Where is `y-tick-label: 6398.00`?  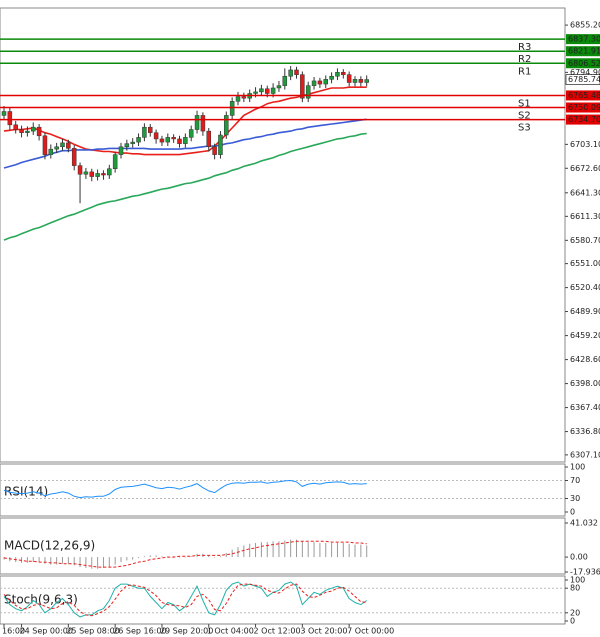 y-tick-label: 6398.00 is located at coordinates (585, 383).